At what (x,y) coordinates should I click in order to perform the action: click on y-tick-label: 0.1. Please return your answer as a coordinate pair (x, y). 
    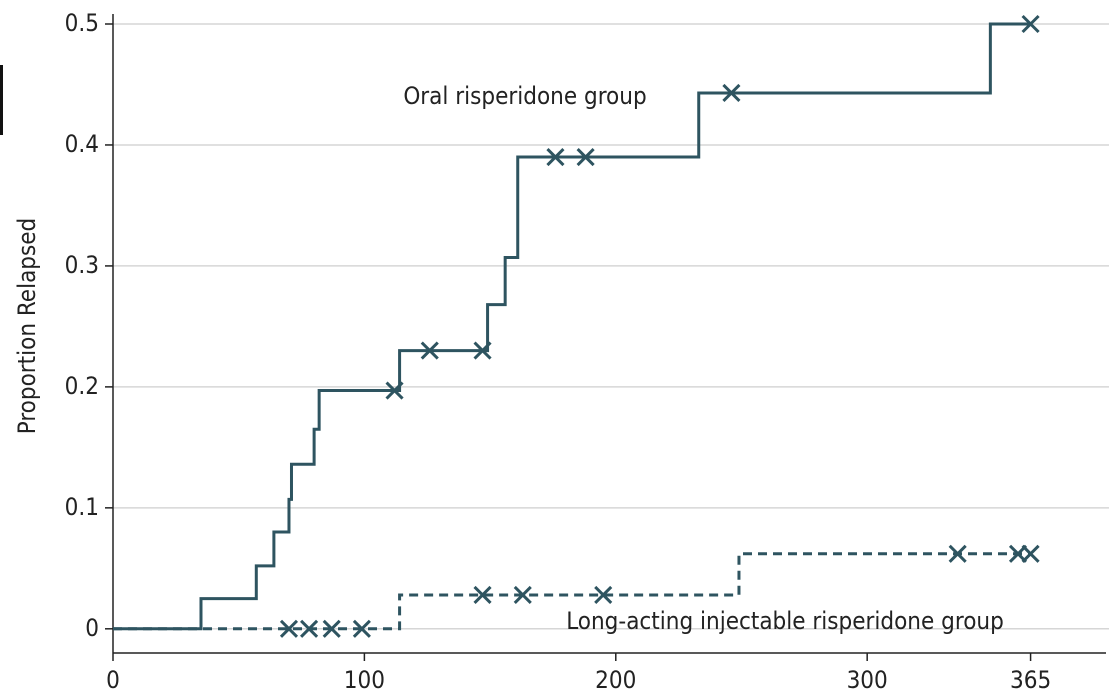
    Looking at the image, I should click on (82, 507).